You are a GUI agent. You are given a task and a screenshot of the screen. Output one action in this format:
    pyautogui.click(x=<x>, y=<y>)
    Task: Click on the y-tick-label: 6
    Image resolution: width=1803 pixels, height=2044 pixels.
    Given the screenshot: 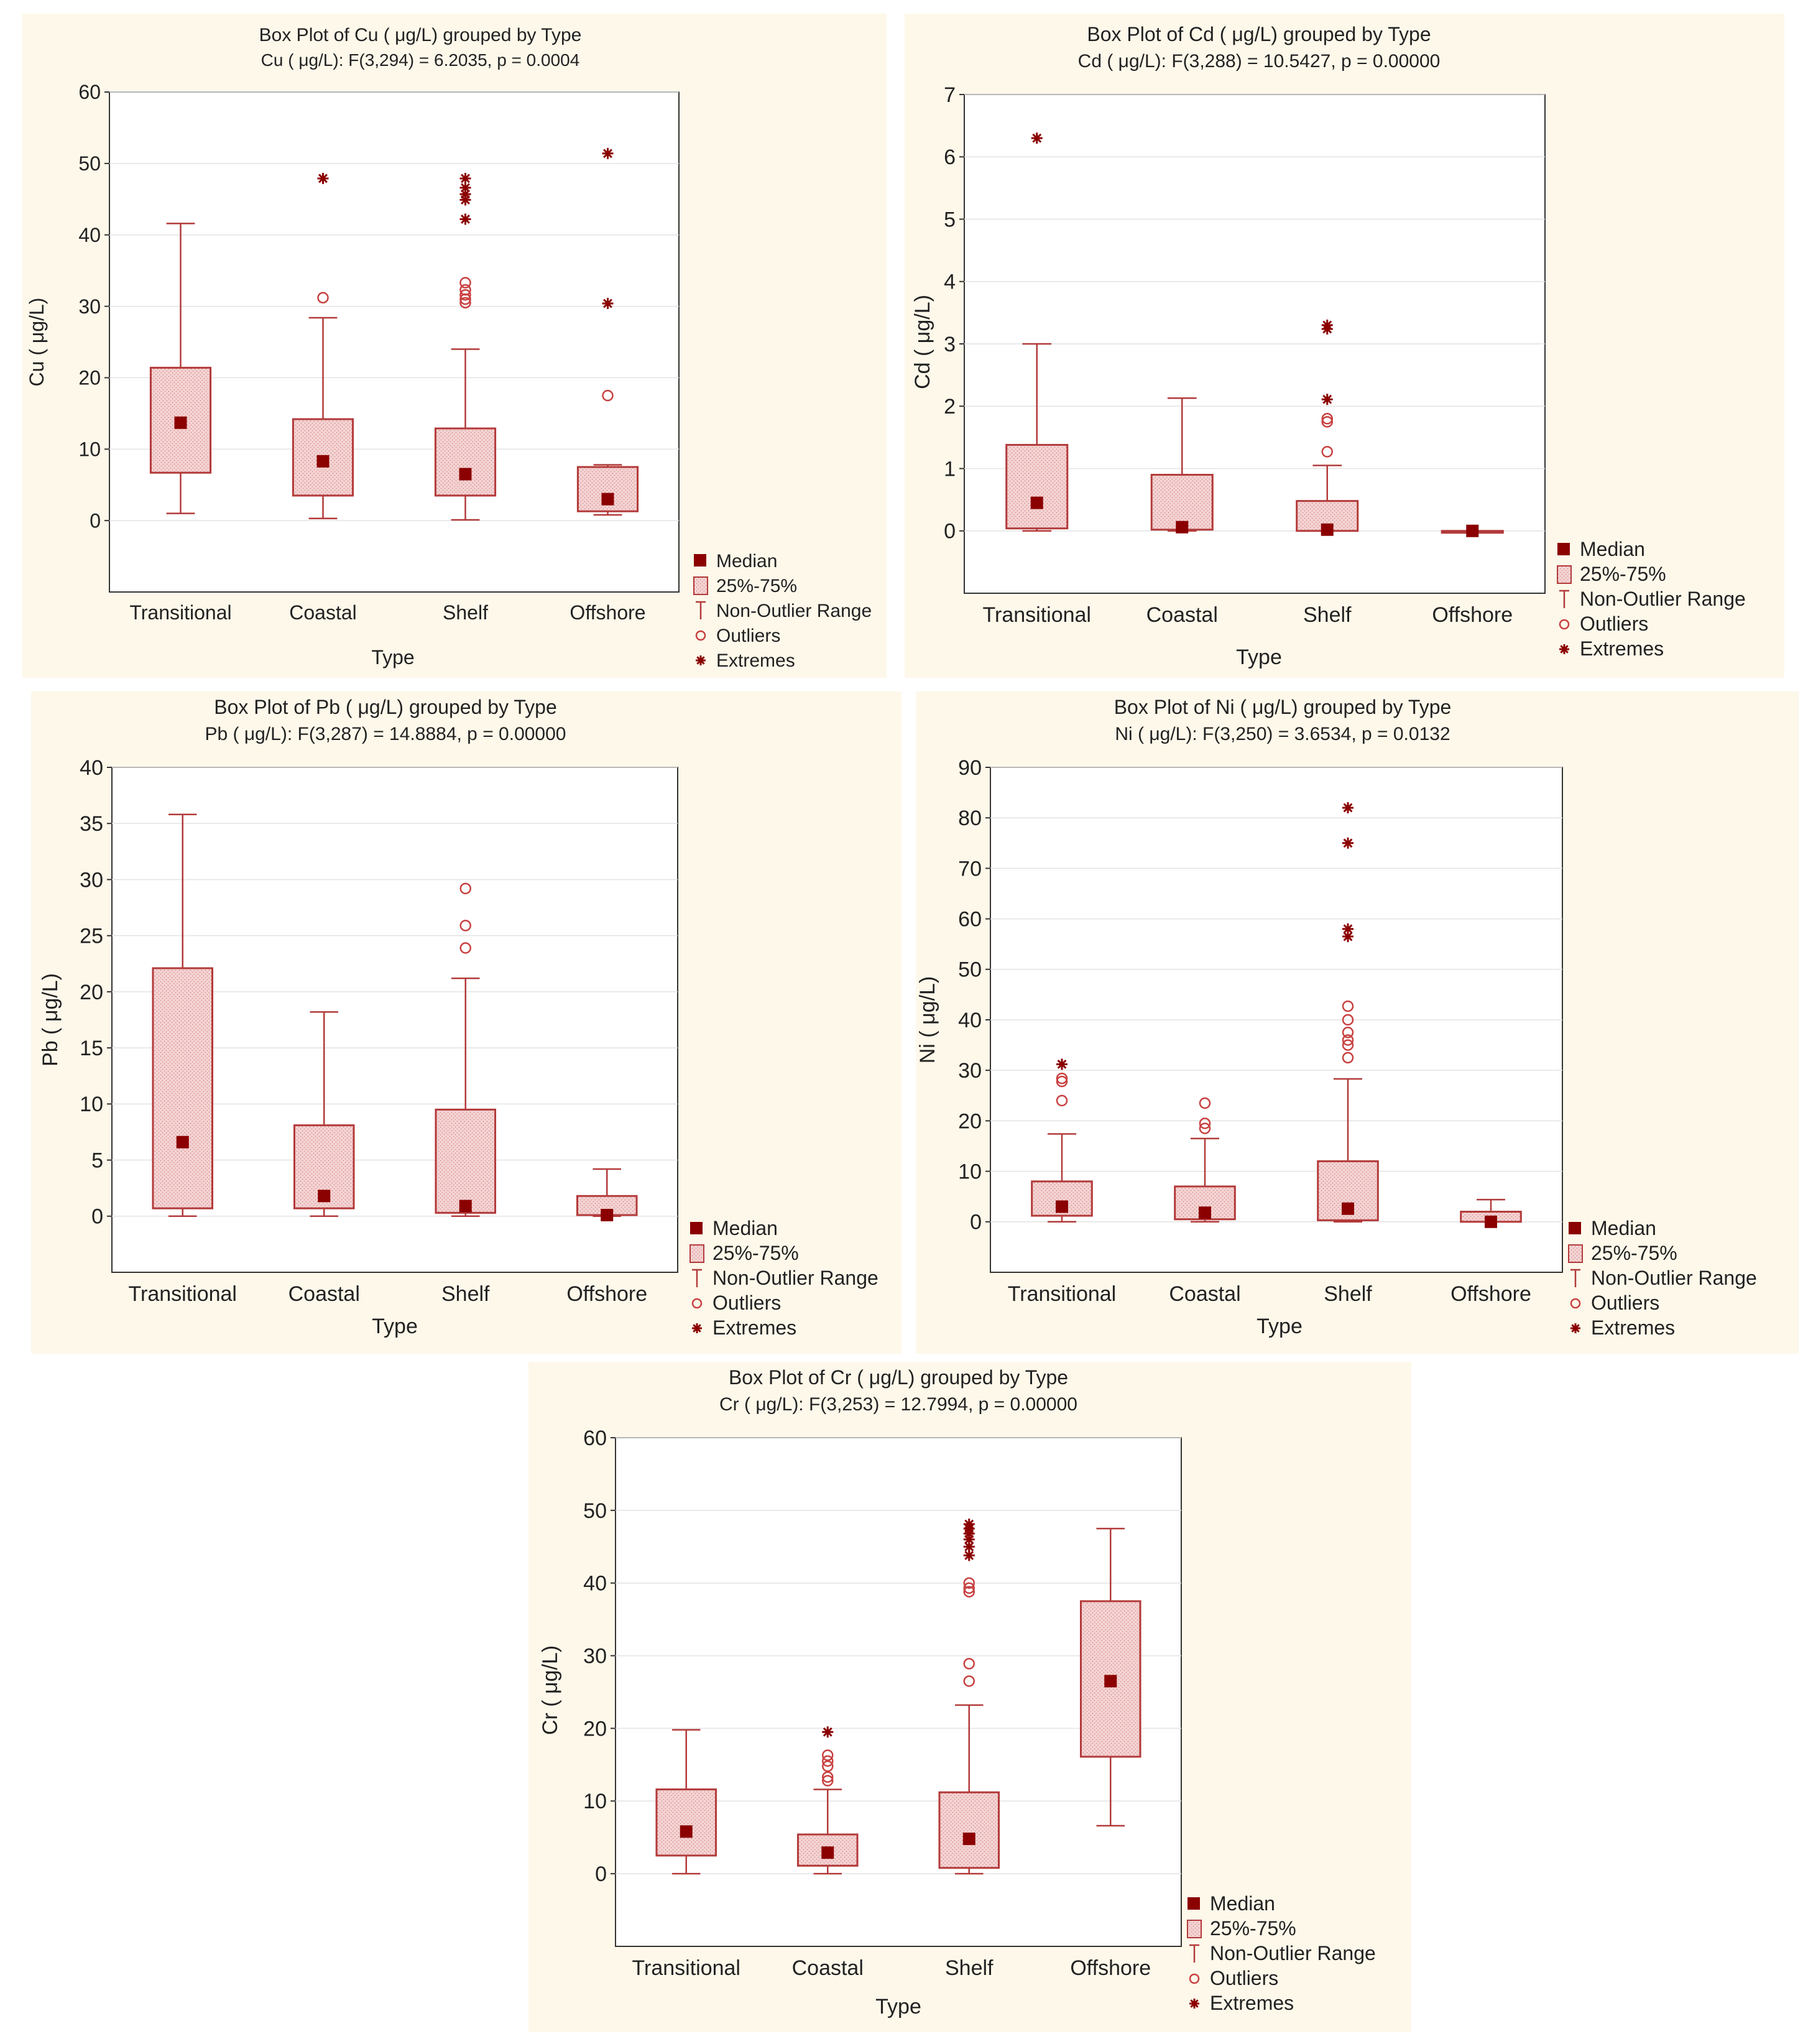 What is the action you would take?
    pyautogui.click(x=950, y=157)
    